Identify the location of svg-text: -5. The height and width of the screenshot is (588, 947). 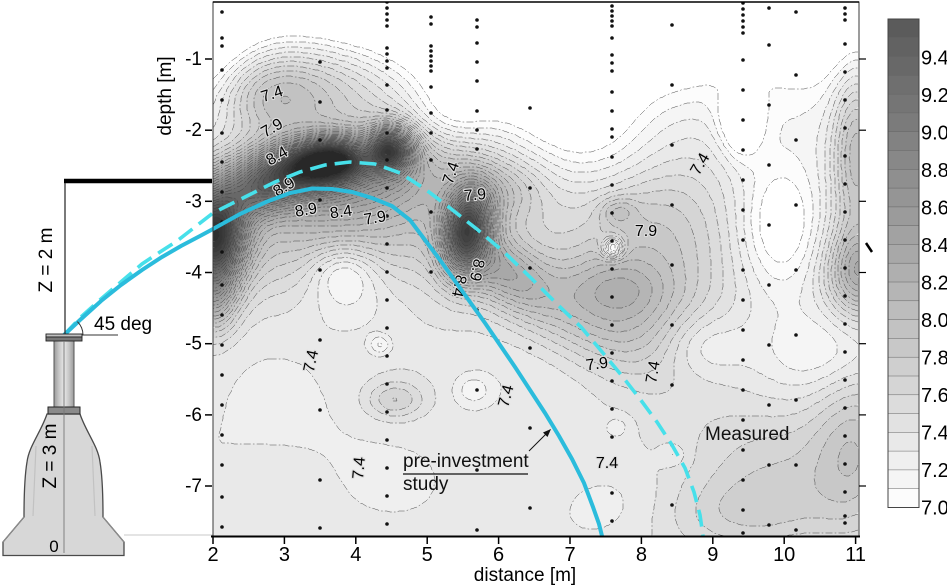
(193, 344).